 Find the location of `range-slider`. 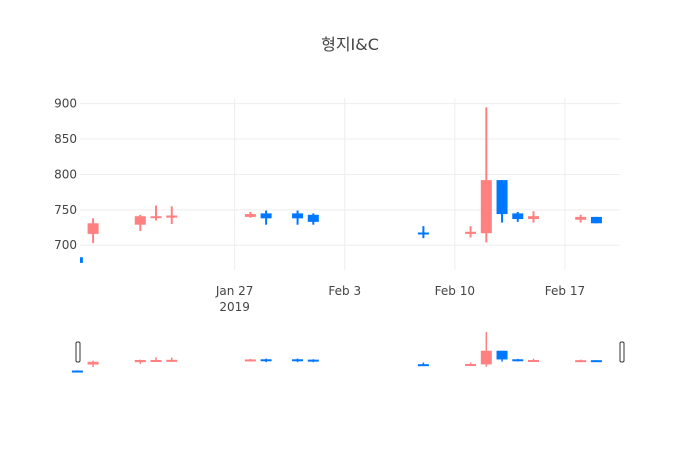

range-slider is located at coordinates (348, 352).